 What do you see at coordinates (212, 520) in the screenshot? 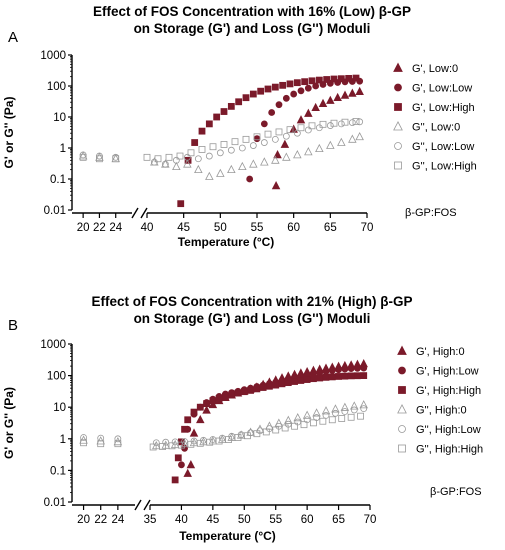
I see `x-tick-label: 45` at bounding box center [212, 520].